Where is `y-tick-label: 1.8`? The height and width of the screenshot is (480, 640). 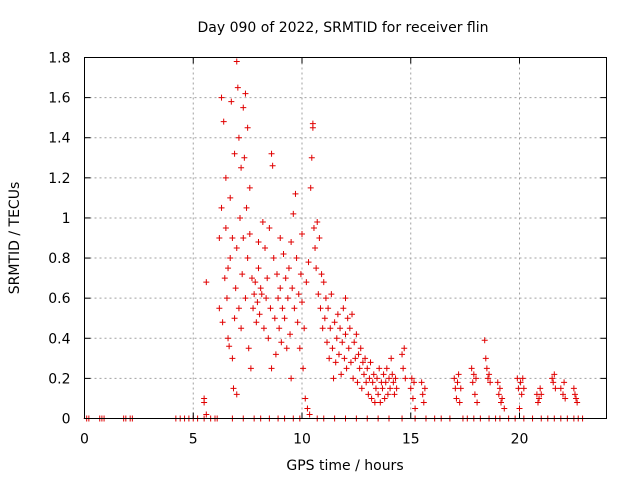 y-tick-label: 1.8 is located at coordinates (59, 59).